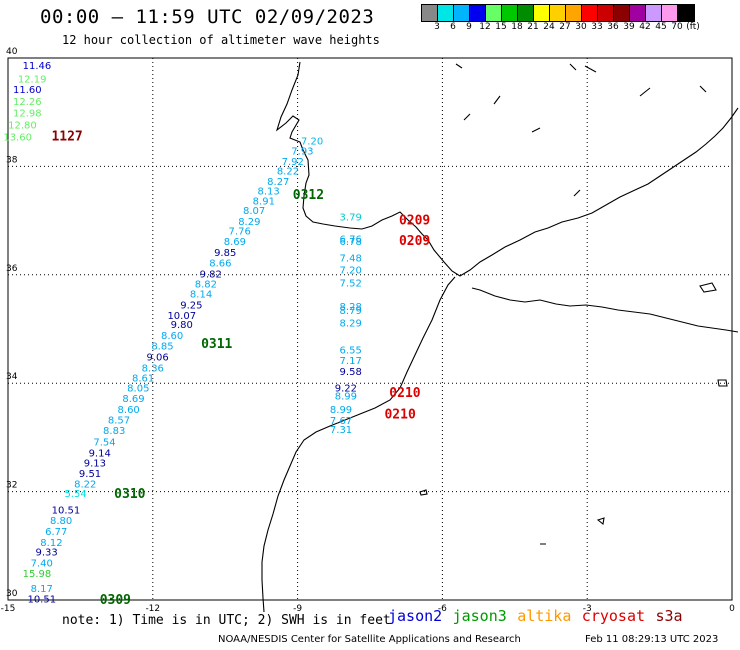 This screenshot has width=740, height=650. I want to click on colorbar-label: 21, so click(533, 27).